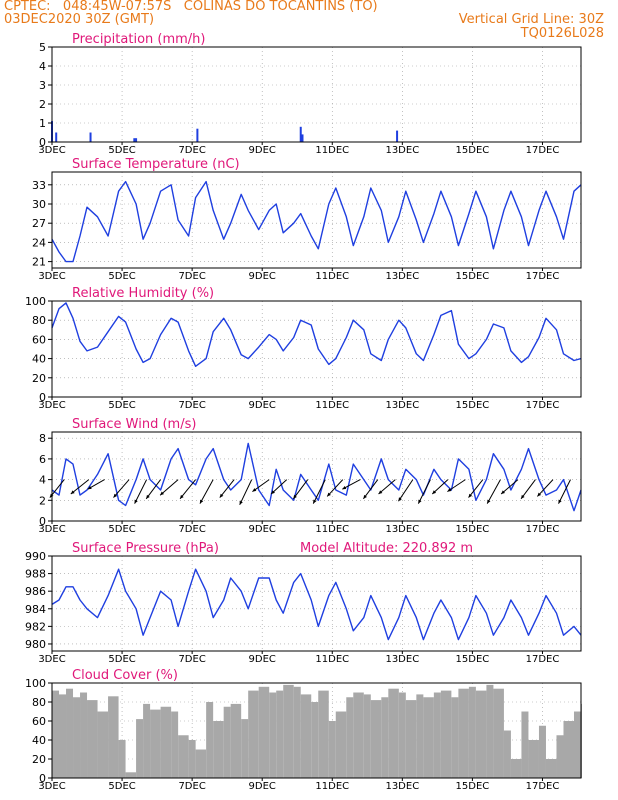 Image resolution: width=618 pixels, height=800 pixels. What do you see at coordinates (39, 262) in the screenshot?
I see `y-tick-label: 21` at bounding box center [39, 262].